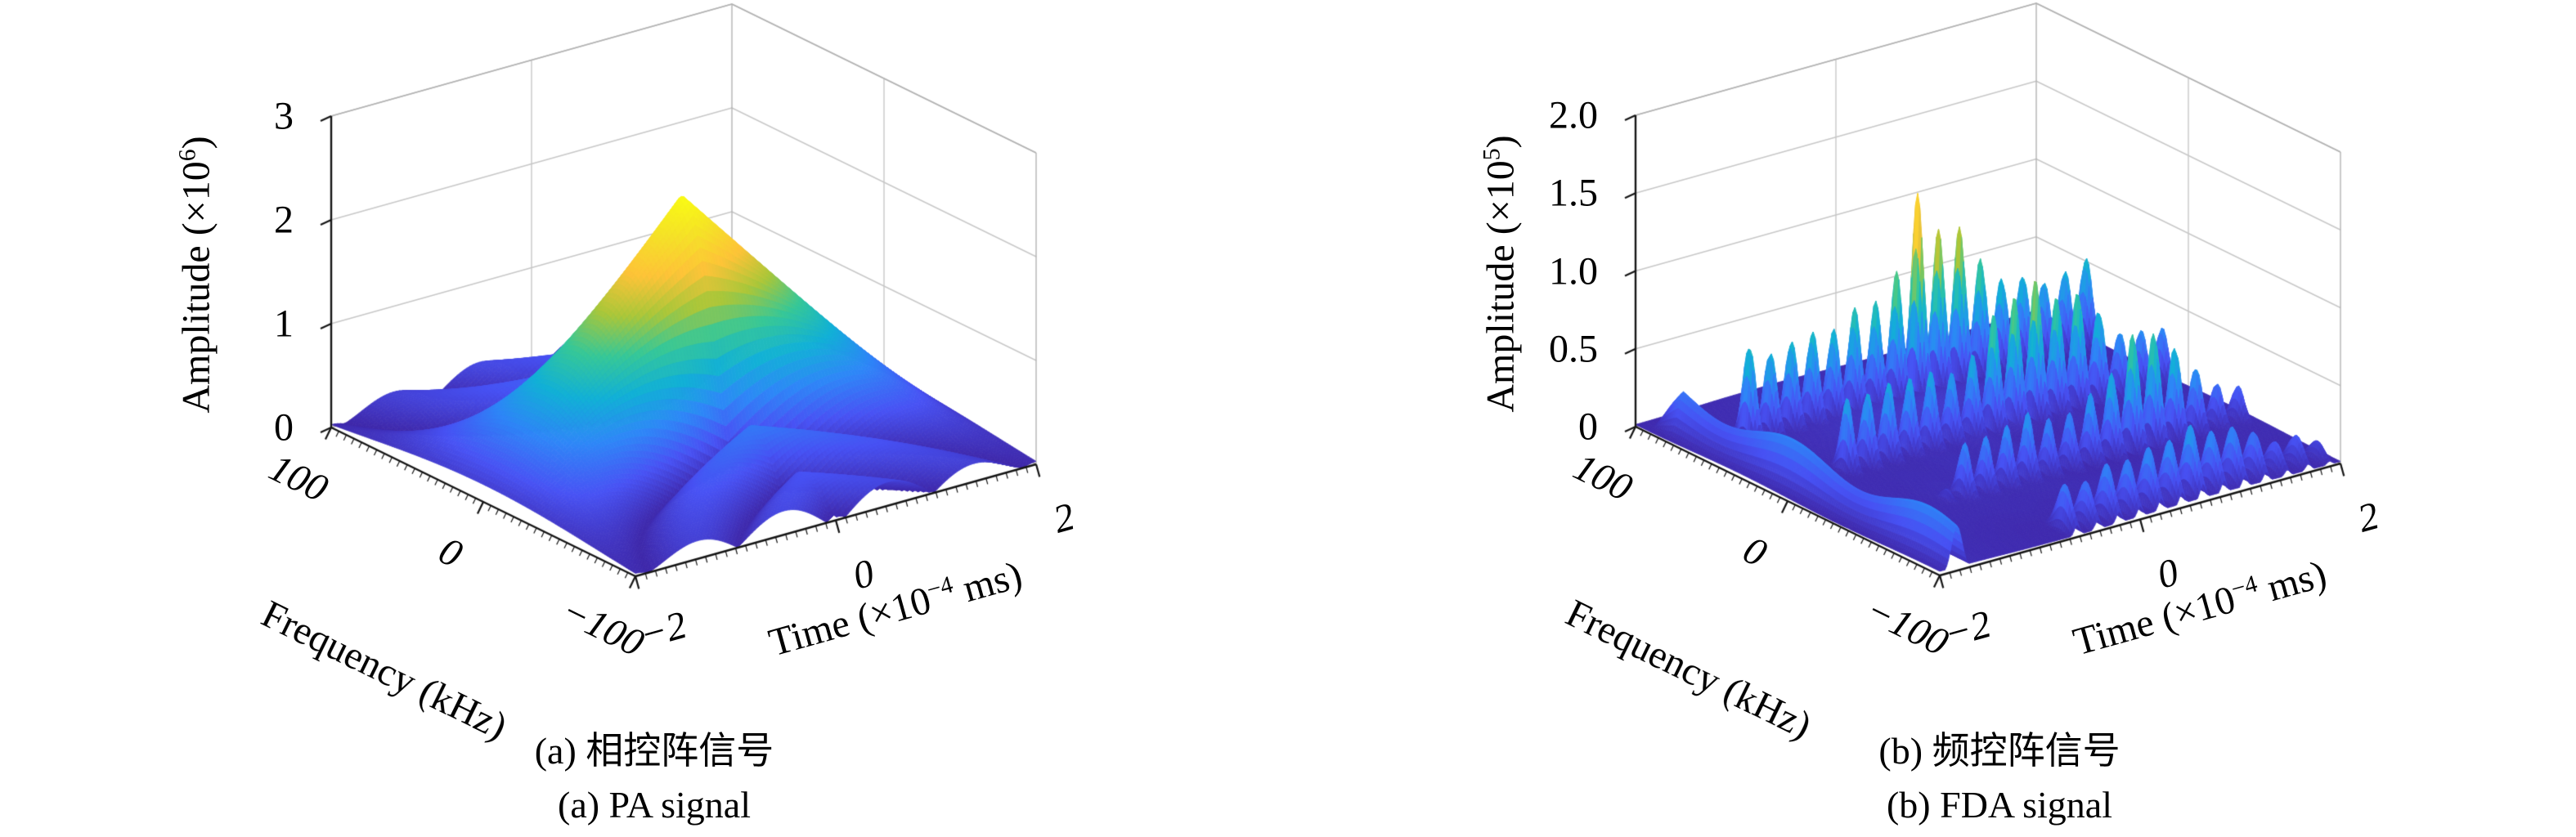 This screenshot has width=2576, height=837. I want to click on pa-z-axis-label: Amplitude (×106), so click(197, 274).